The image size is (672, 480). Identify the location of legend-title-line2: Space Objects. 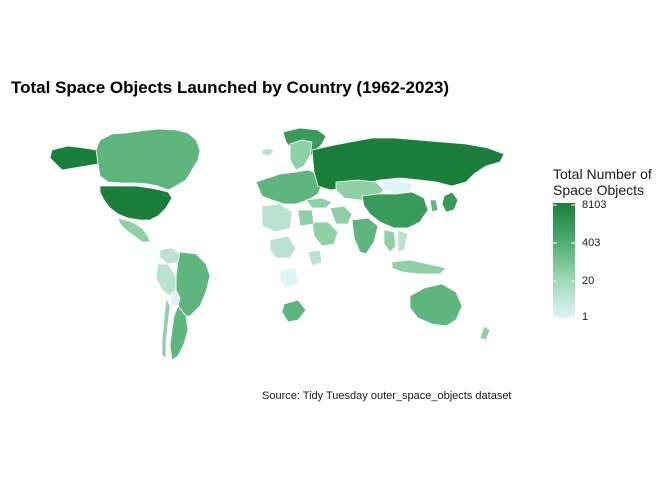
(599, 190).